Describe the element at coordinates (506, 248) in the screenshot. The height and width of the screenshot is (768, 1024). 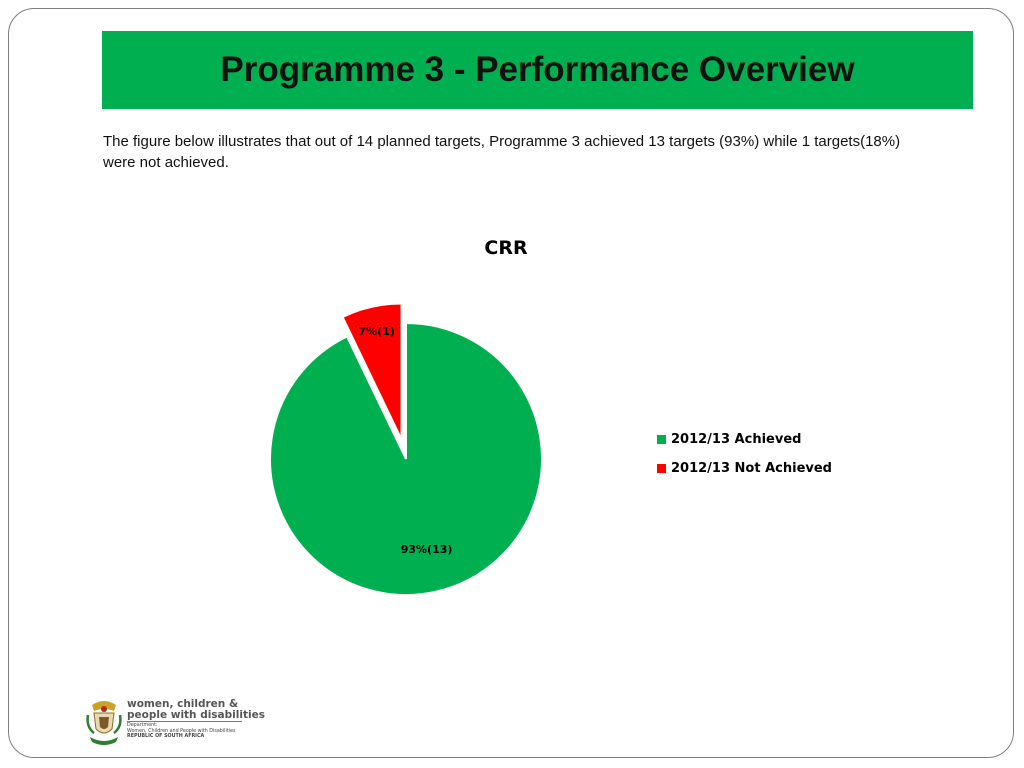
I see `chart-title: CRR` at that location.